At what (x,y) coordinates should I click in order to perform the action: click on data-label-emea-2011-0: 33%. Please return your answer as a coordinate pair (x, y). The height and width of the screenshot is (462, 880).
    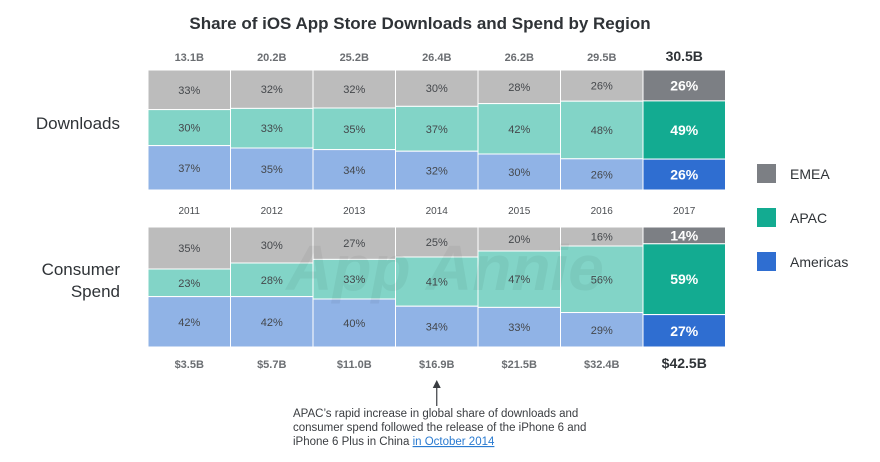
    Looking at the image, I should click on (189, 91).